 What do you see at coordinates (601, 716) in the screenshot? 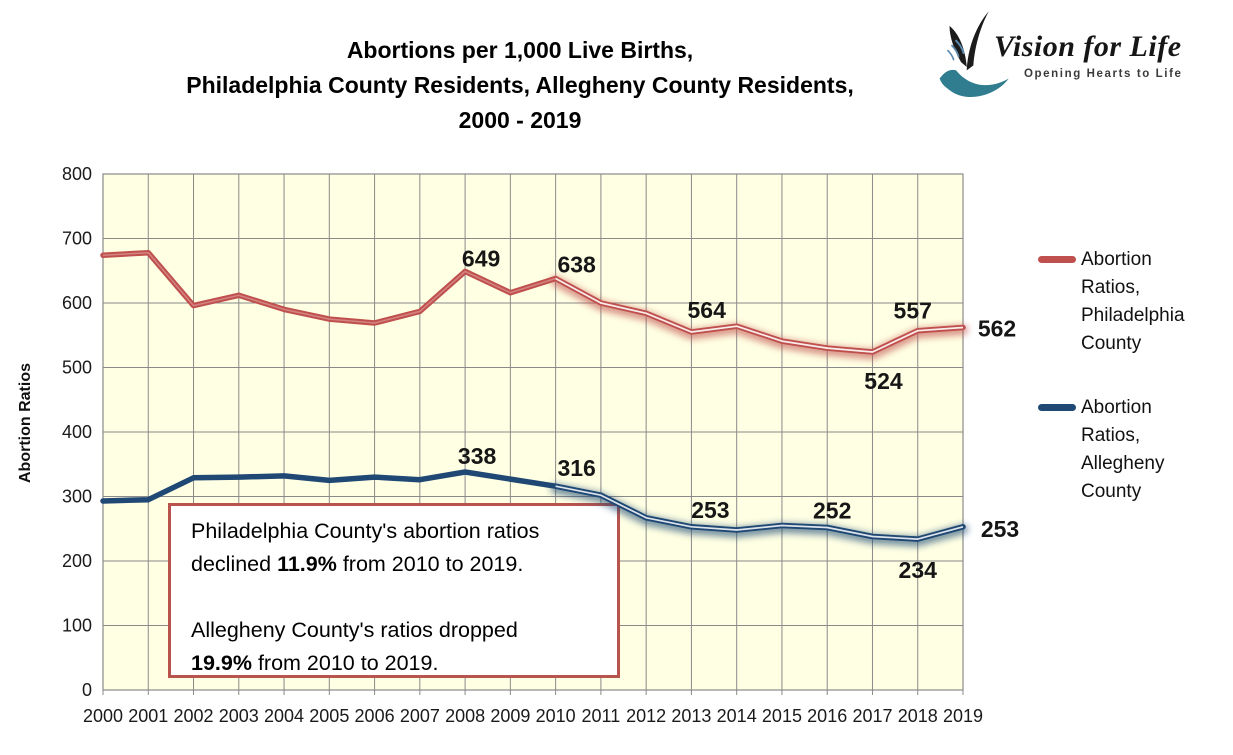
I see `x-tick-label: 2011` at bounding box center [601, 716].